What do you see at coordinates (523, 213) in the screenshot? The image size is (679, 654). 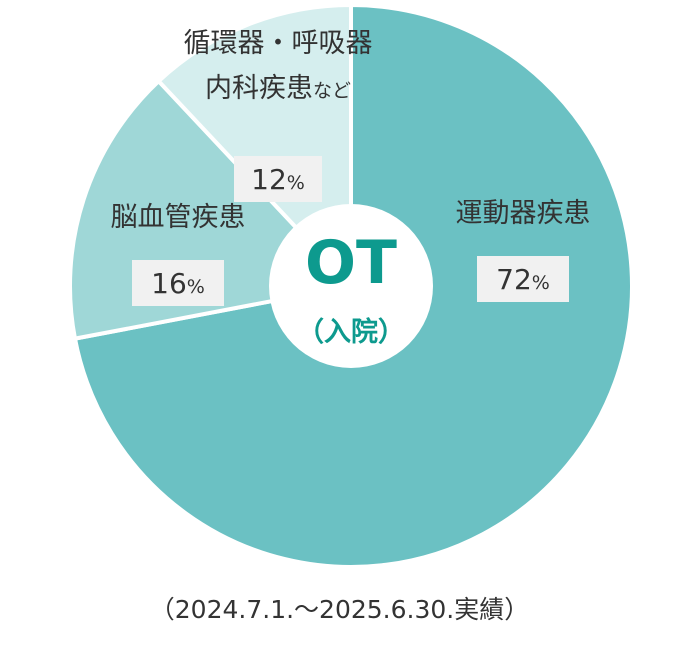 I see `slice-name-musculoskeletal-line-1: 運動器疾患` at bounding box center [523, 213].